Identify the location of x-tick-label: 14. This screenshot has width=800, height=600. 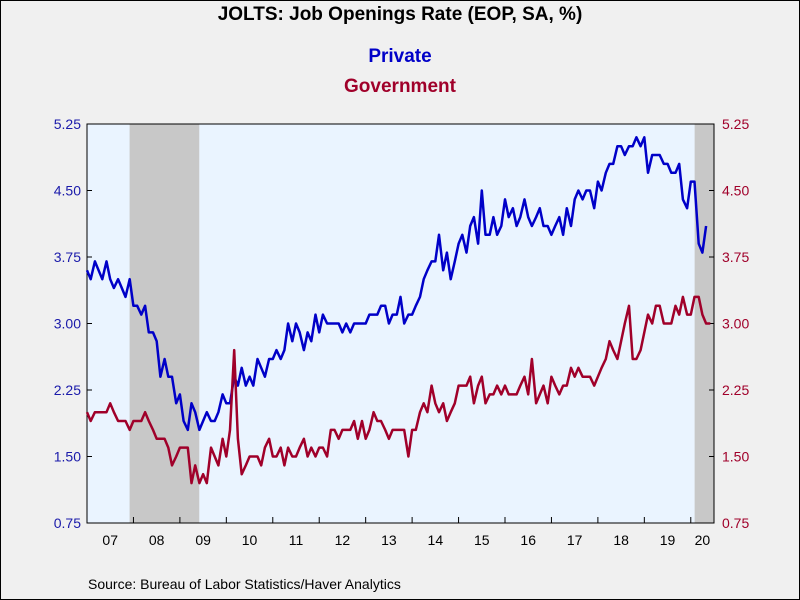
(436, 540).